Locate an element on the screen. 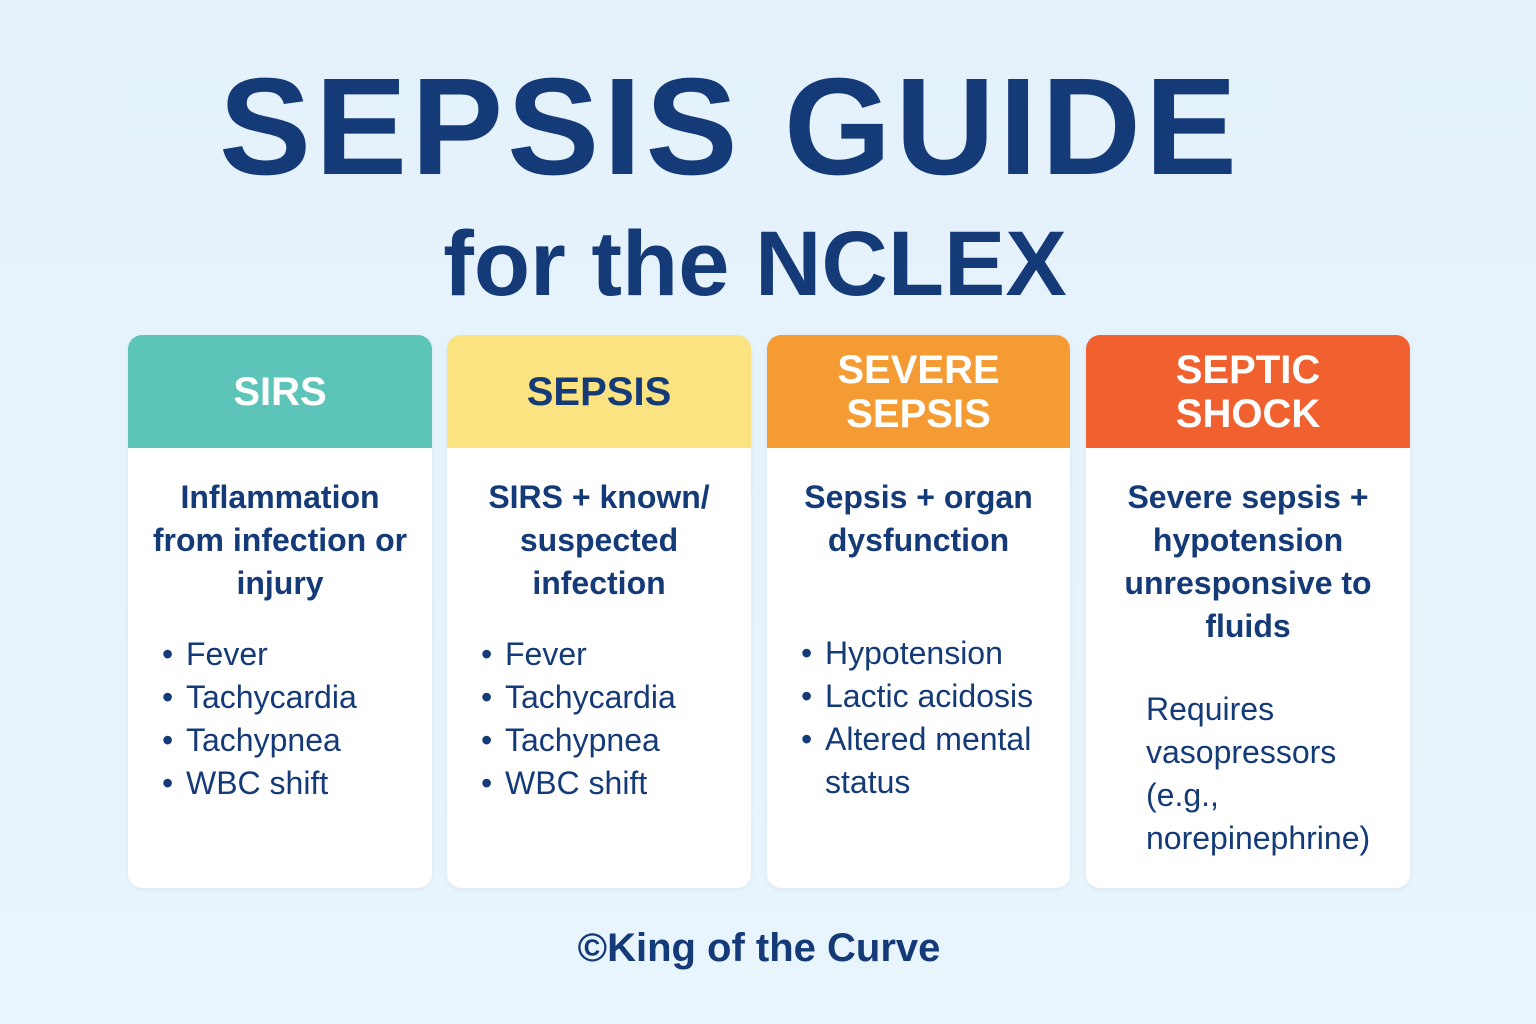 This screenshot has height=1024, width=1536. card-title: SEVERE SEPSIS is located at coordinates (918, 391).